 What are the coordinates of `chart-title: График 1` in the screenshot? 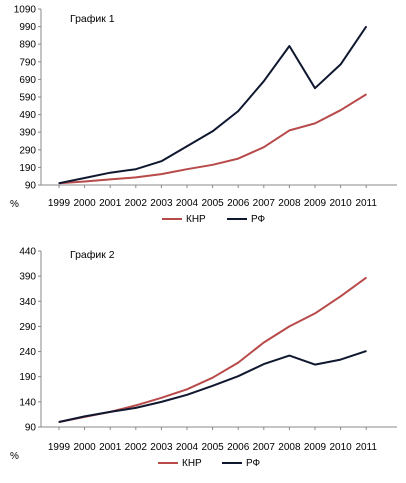 It's located at (92, 19).